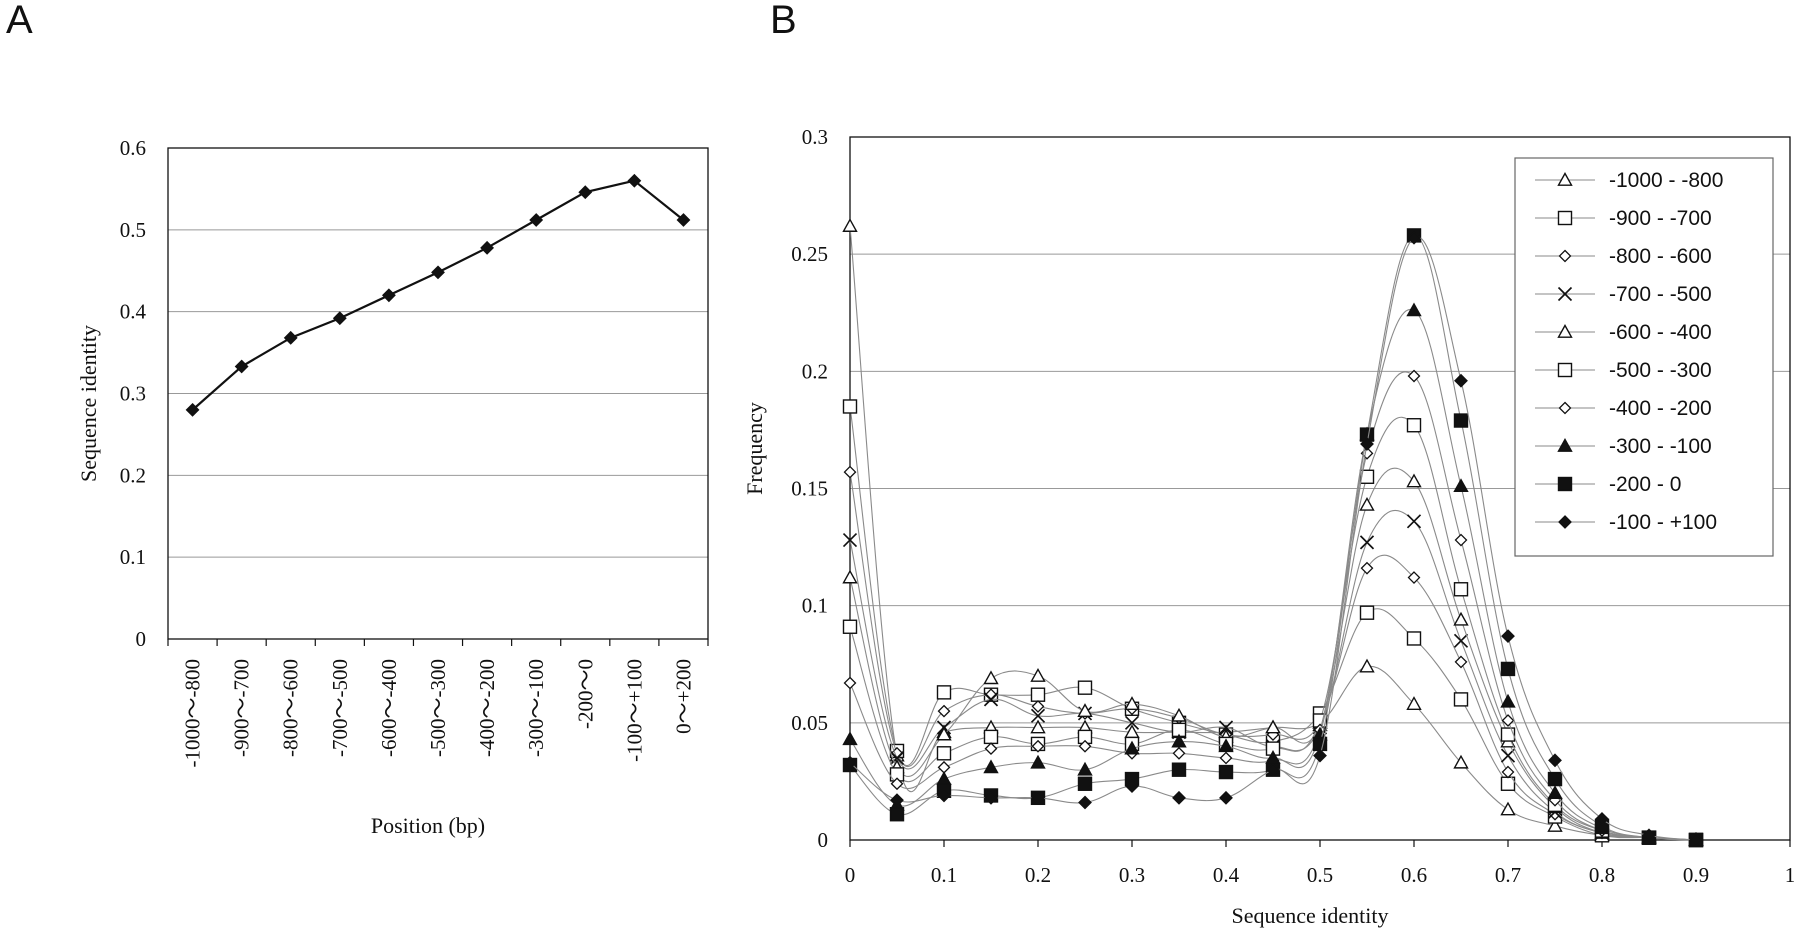 Image resolution: width=1800 pixels, height=933 pixels. What do you see at coordinates (1414, 875) in the screenshot?
I see `x-tick-label: 0.6` at bounding box center [1414, 875].